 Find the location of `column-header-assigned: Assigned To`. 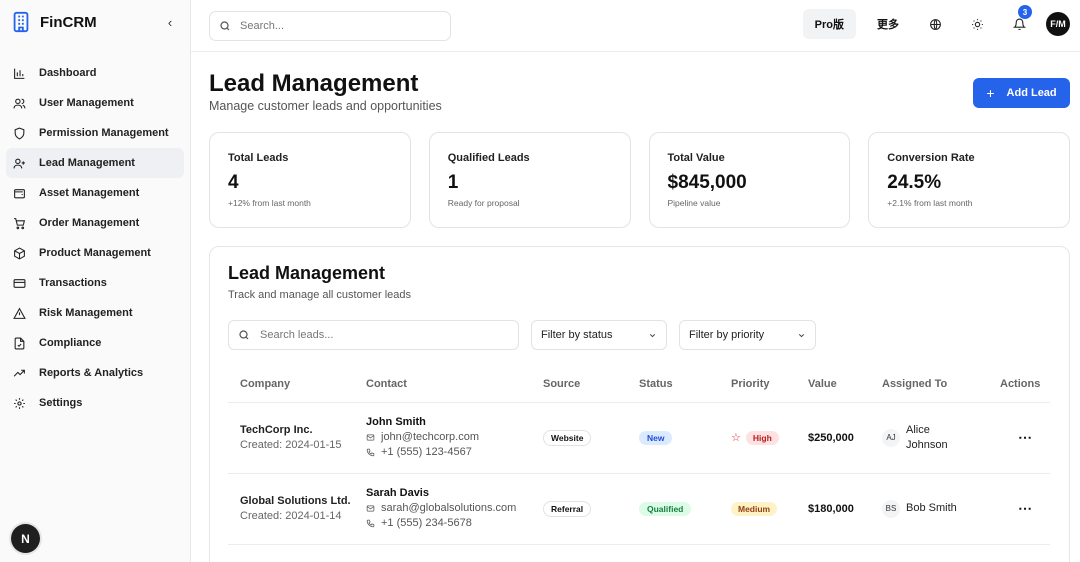

column-header-assigned: Assigned To is located at coordinates (929, 385).